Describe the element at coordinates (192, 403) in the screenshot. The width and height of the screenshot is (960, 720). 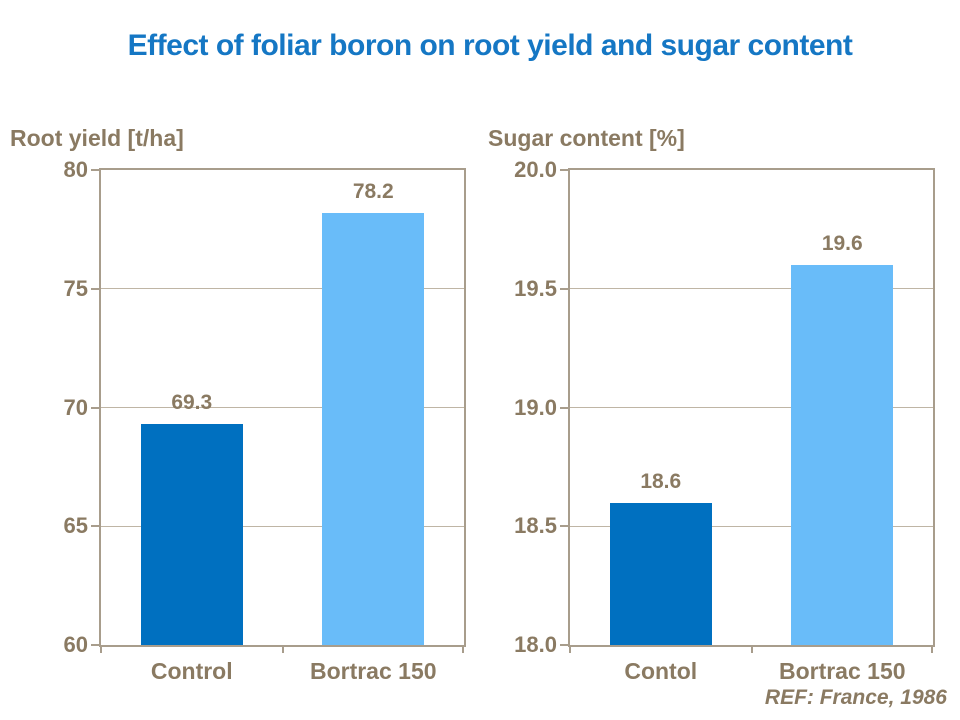
I see `data-label-control: 69.3` at that location.